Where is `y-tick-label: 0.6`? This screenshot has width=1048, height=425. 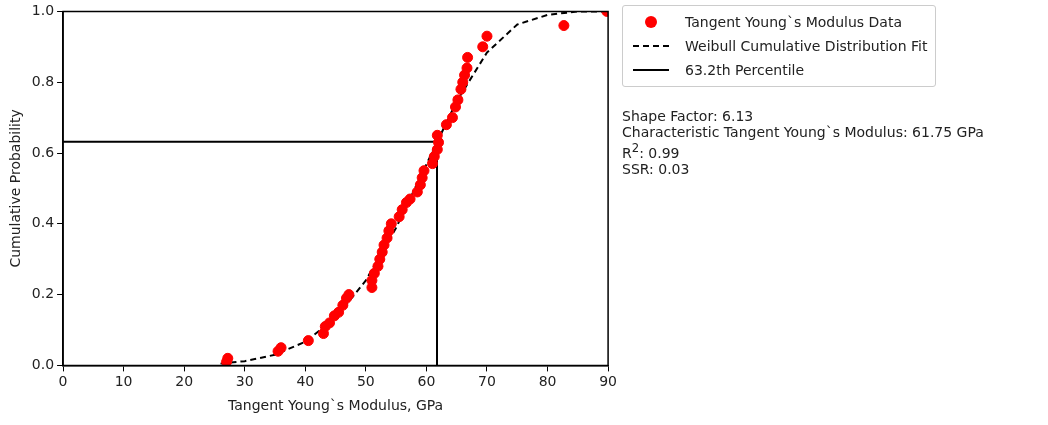
y-tick-label: 0.6 is located at coordinates (43, 151).